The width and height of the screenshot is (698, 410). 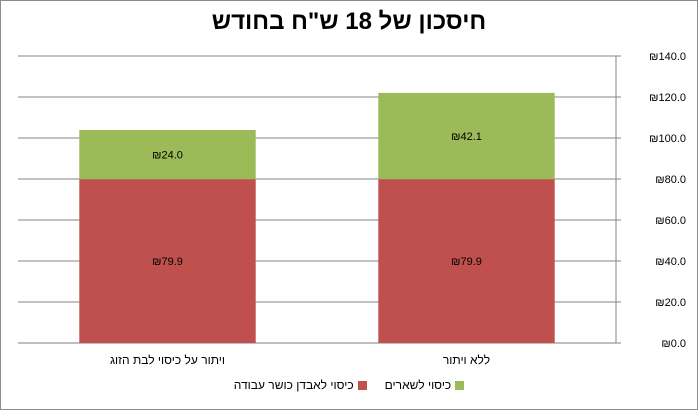 I want to click on chart-title: חיסכון של 18 ש"ח בחודש, so click(x=349, y=21).